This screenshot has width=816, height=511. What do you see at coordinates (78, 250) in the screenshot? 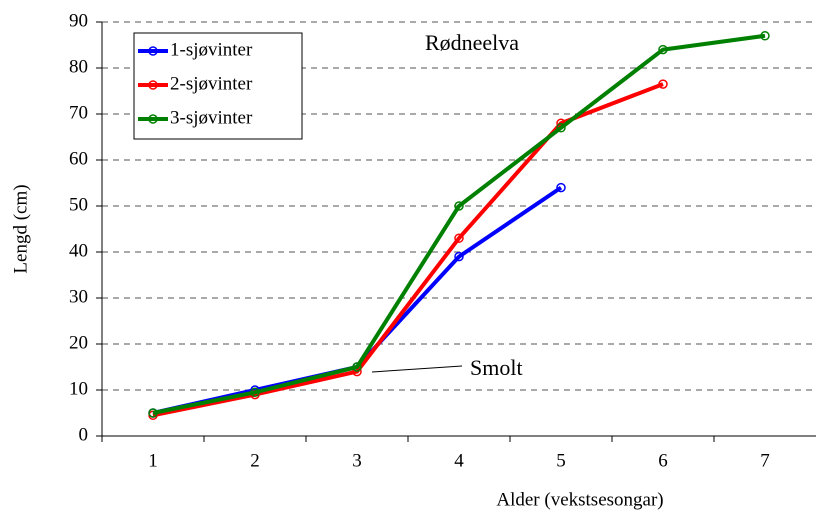
I see `y-tick-label: 40` at bounding box center [78, 250].